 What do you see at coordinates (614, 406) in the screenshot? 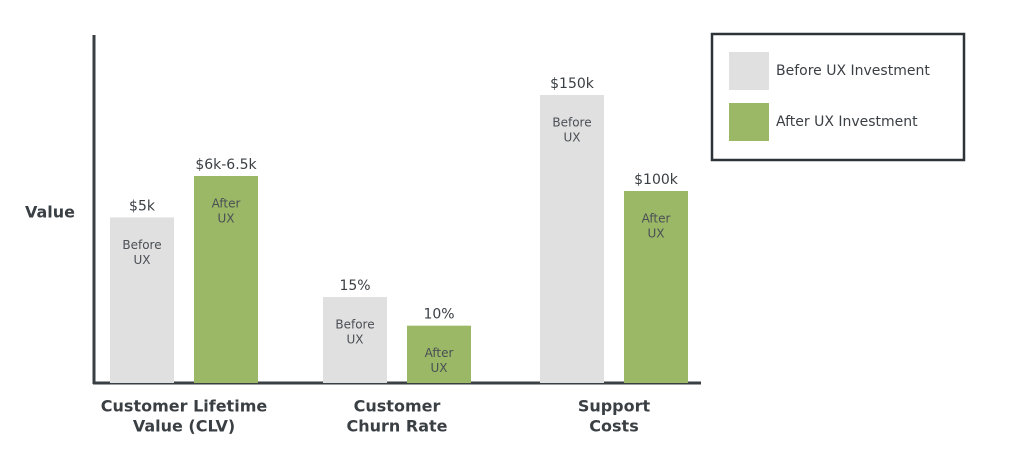
I see `category-label: Support` at bounding box center [614, 406].